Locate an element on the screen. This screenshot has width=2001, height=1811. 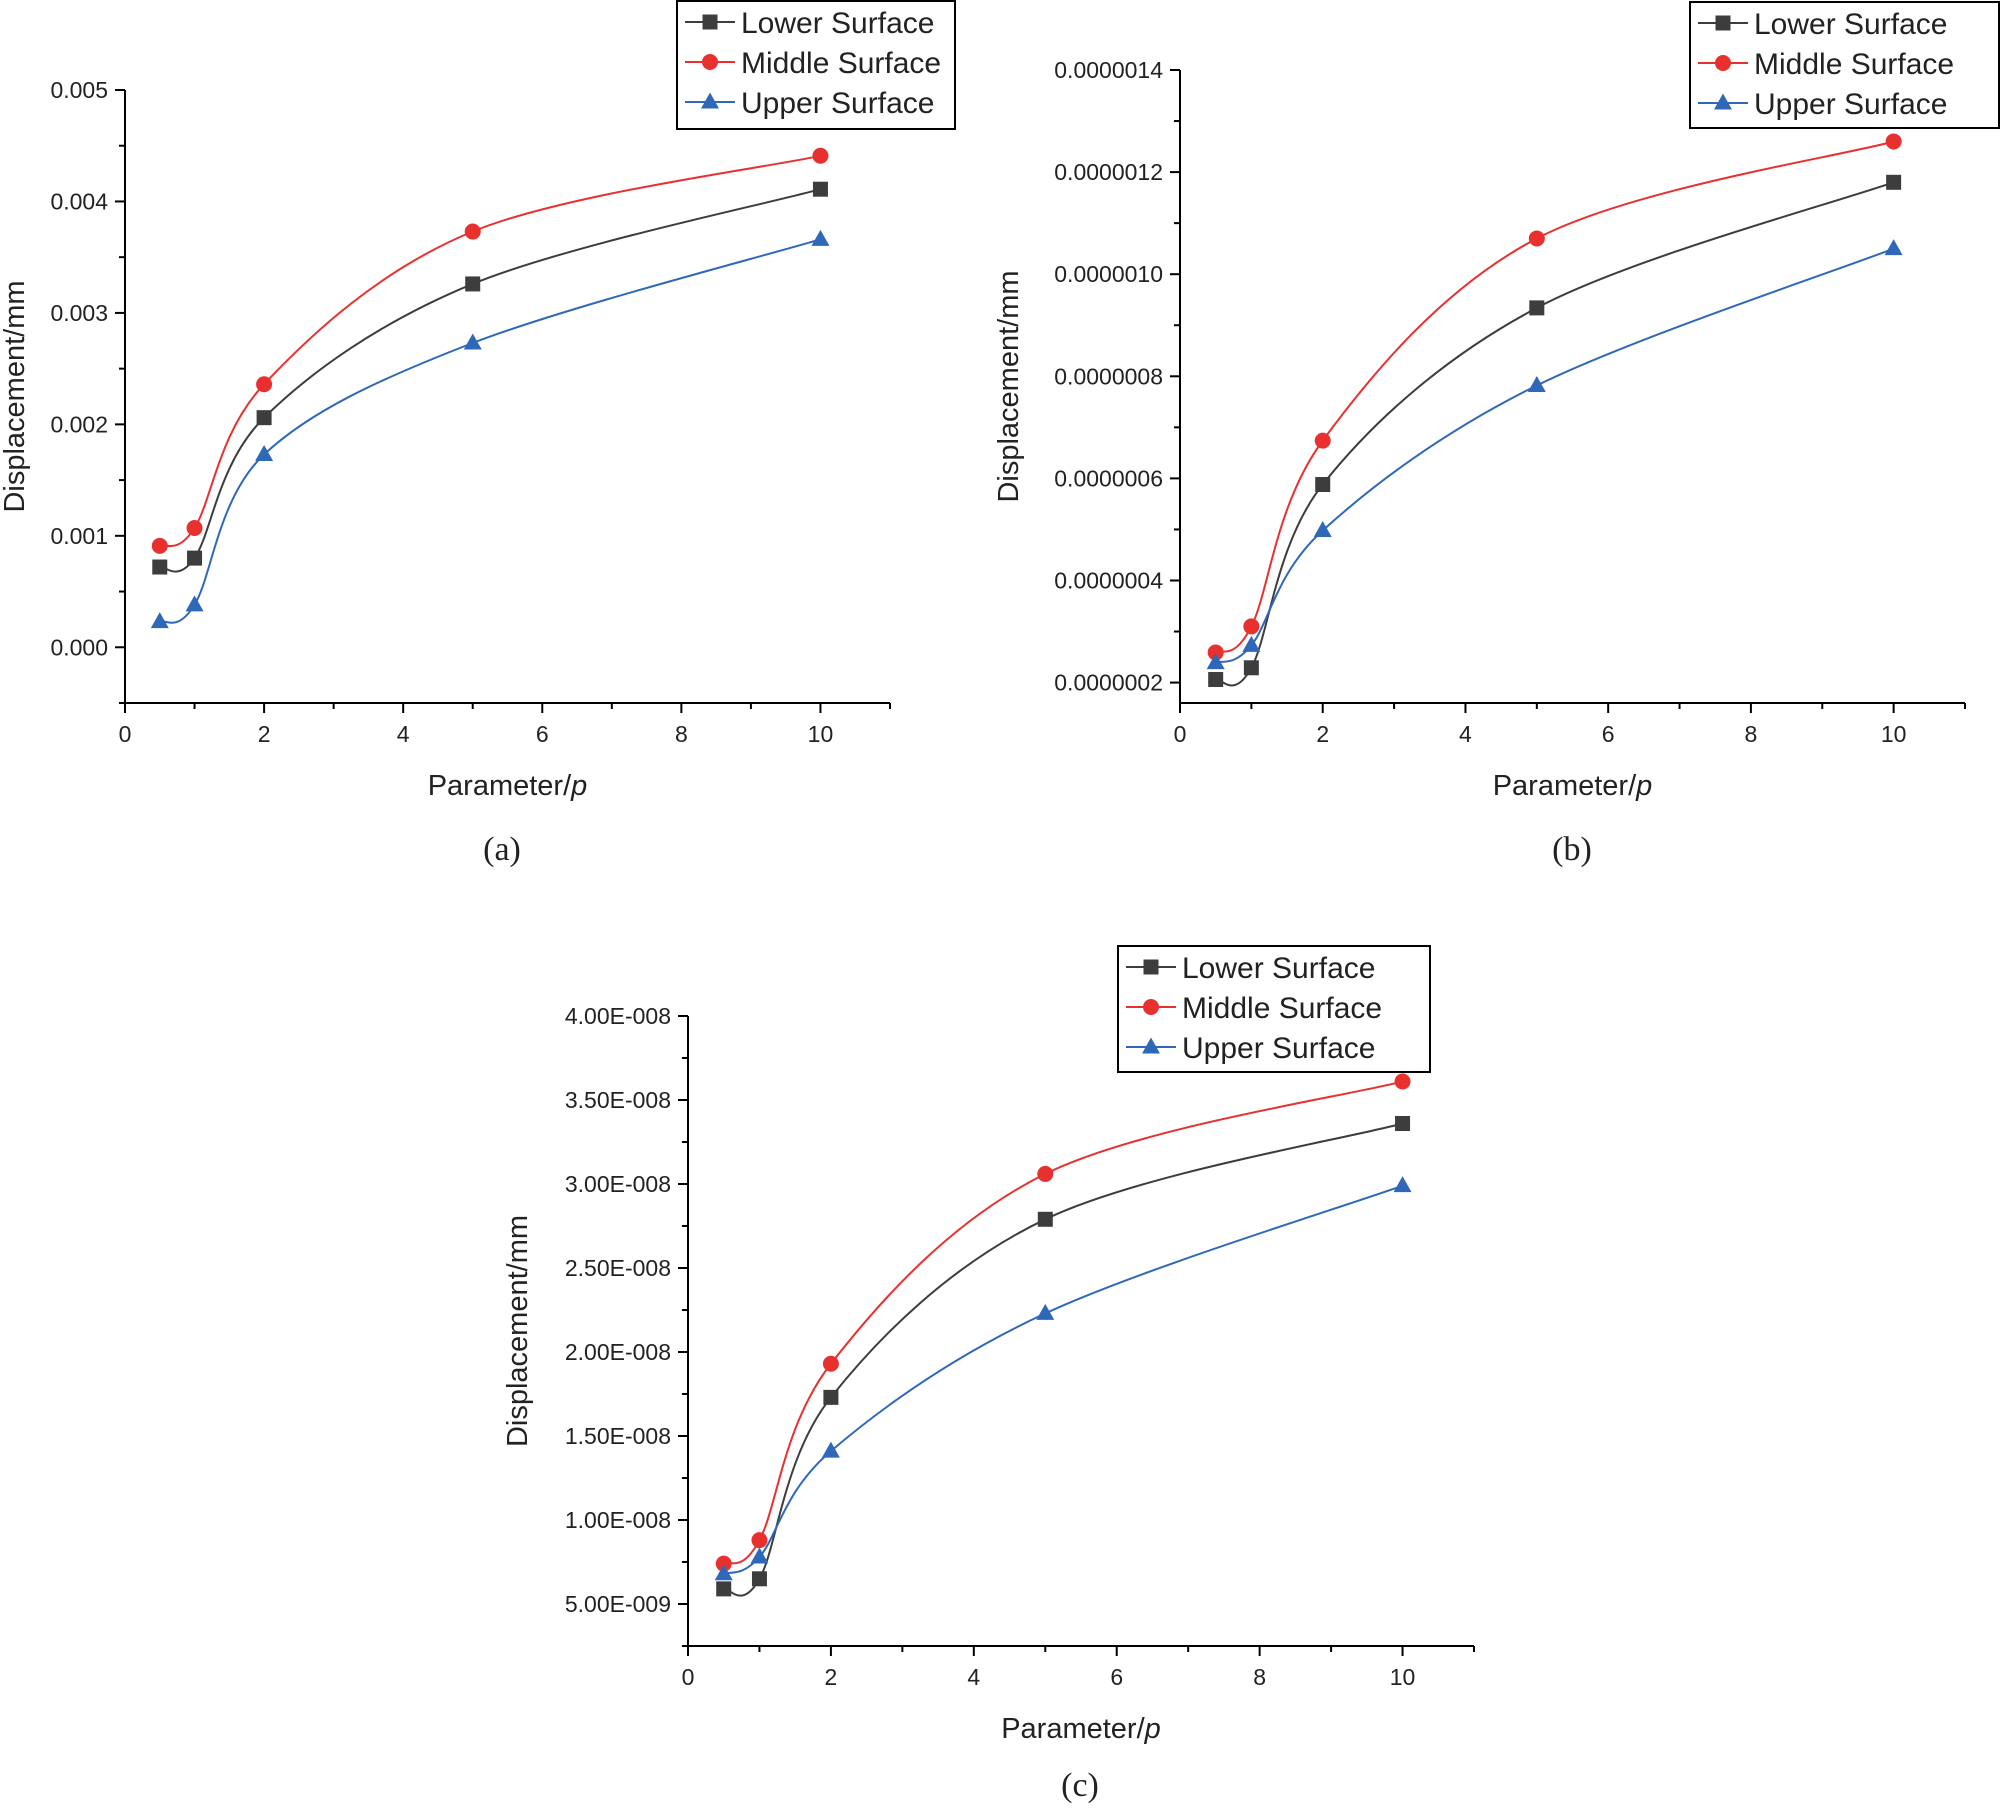
y-axis-title: Displacement/mm is located at coordinates (518, 1331).